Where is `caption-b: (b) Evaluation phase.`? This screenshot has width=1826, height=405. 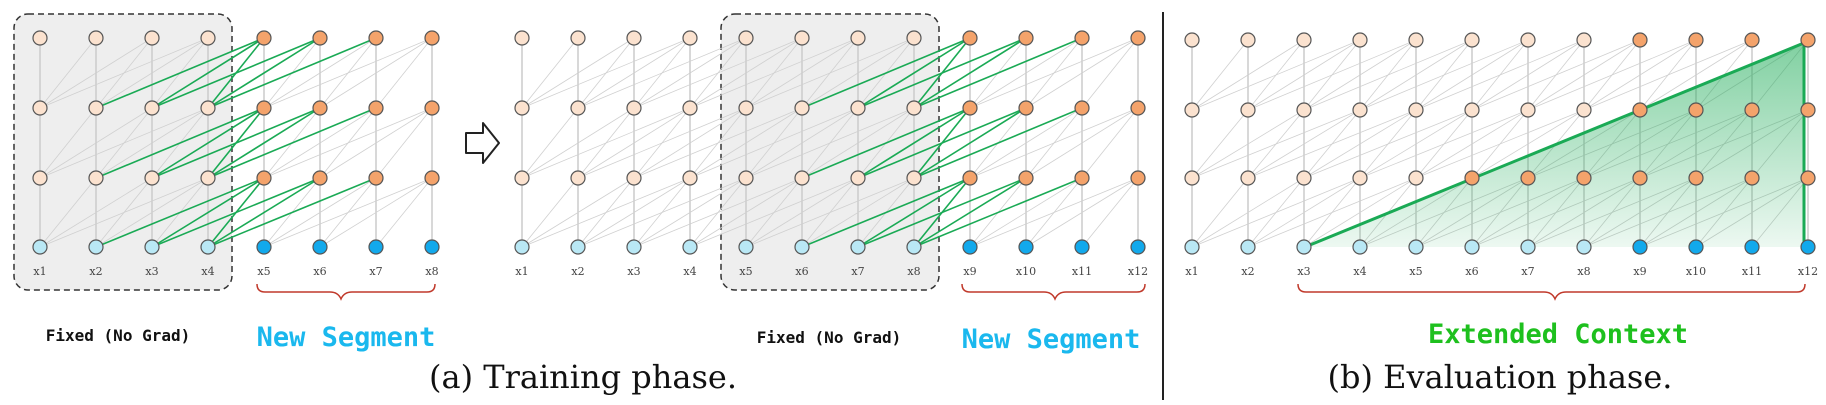
caption-b: (b) Evaluation phase. is located at coordinates (1500, 377).